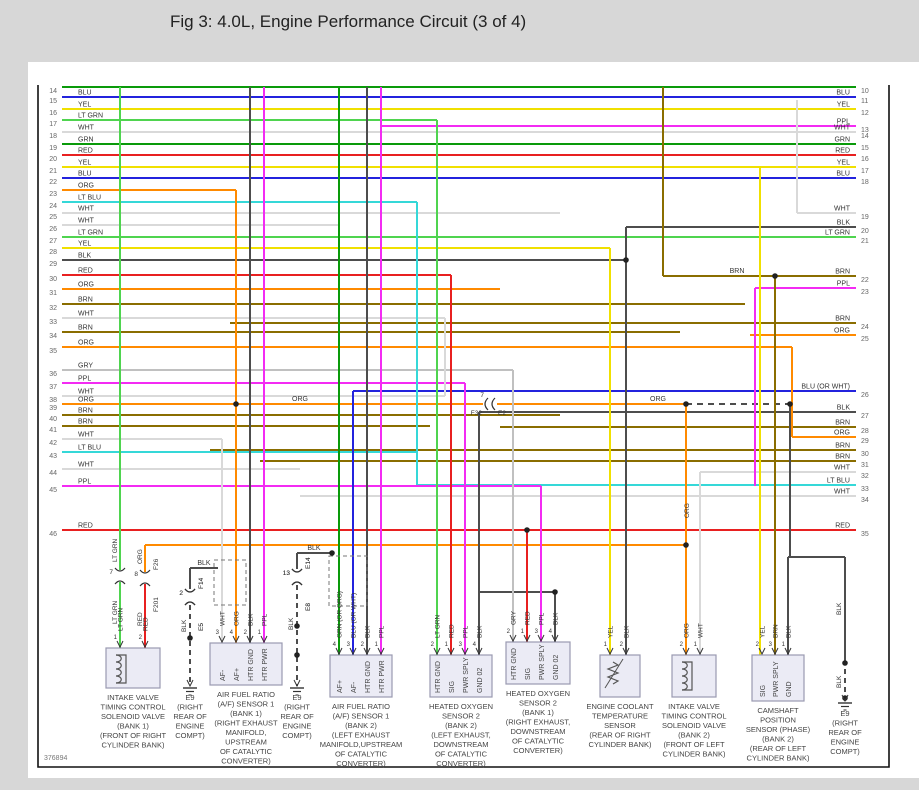 The image size is (919, 790). What do you see at coordinates (842, 151) in the screenshot?
I see `wire-color-label: RED` at bounding box center [842, 151].